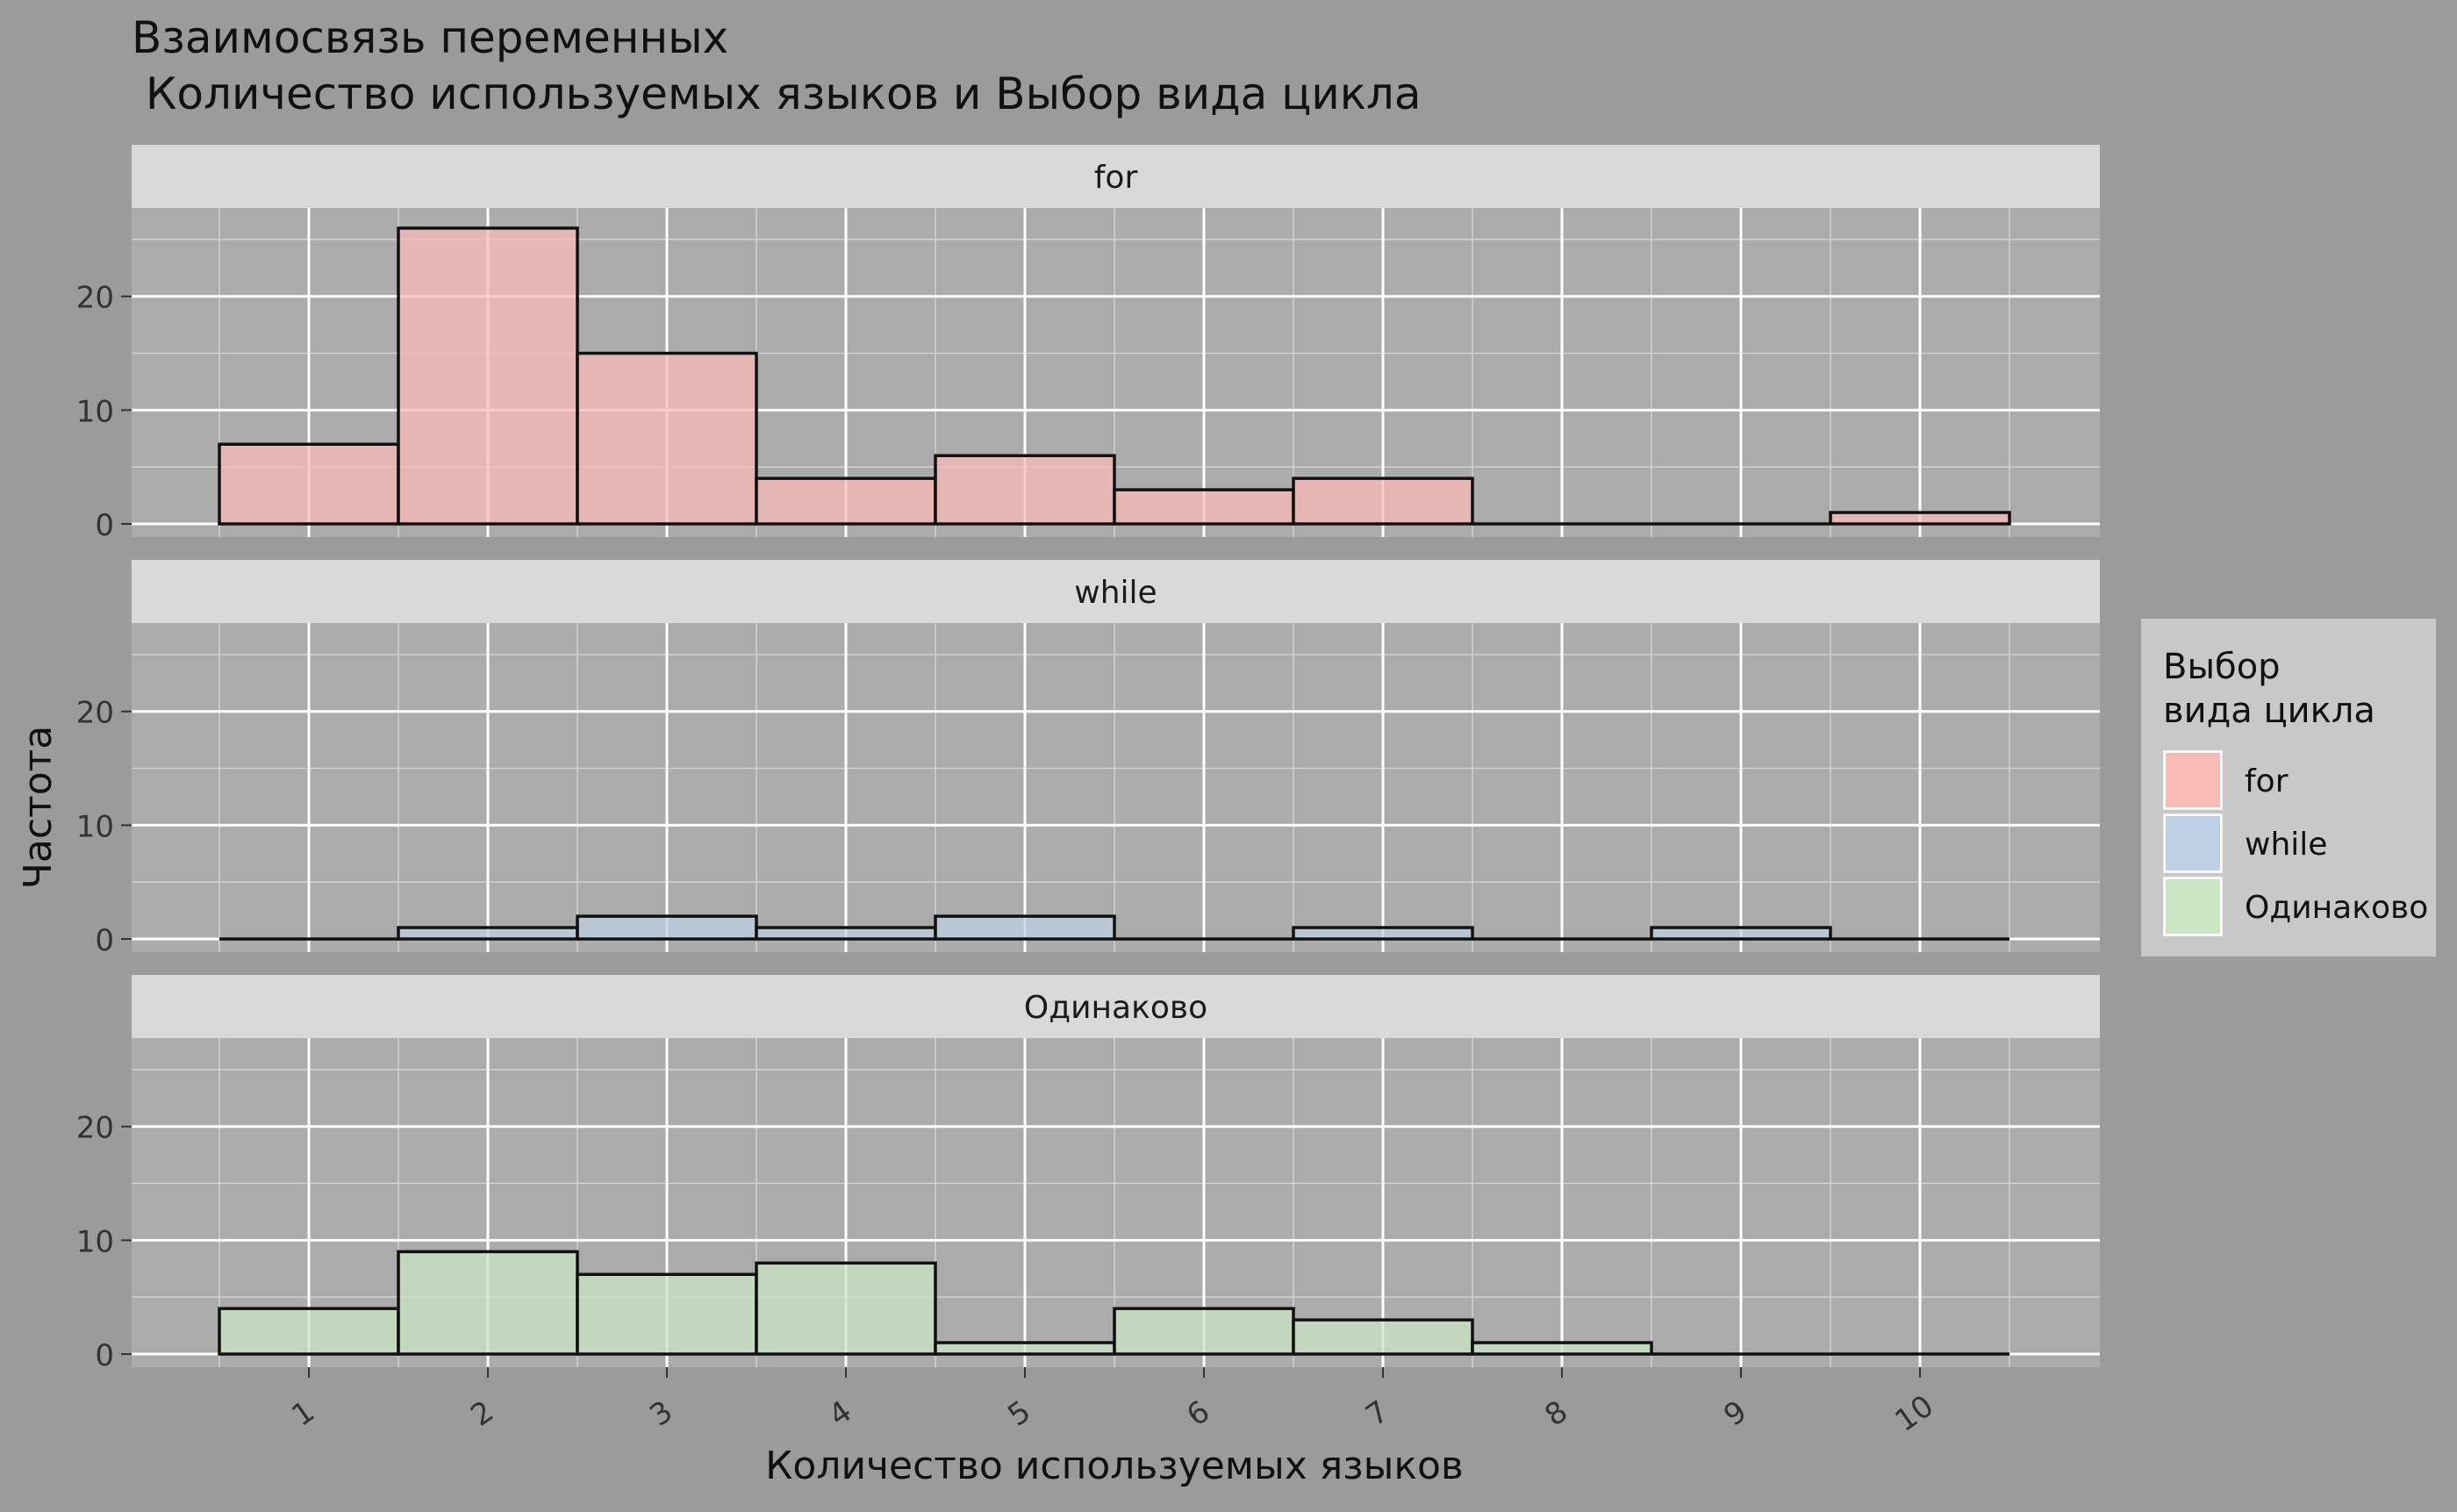 The height and width of the screenshot is (1512, 2457). What do you see at coordinates (2269, 711) in the screenshot?
I see `legend-title-line2: вида цикла` at bounding box center [2269, 711].